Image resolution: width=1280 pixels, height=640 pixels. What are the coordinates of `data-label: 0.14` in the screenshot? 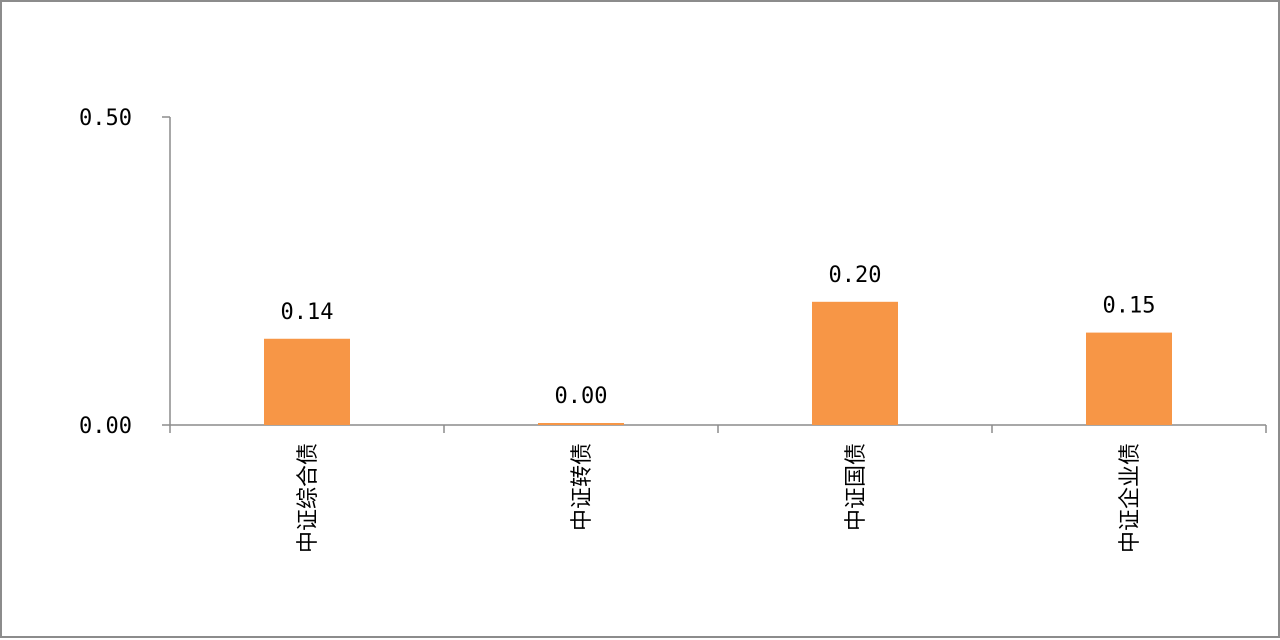 It's located at (307, 312).